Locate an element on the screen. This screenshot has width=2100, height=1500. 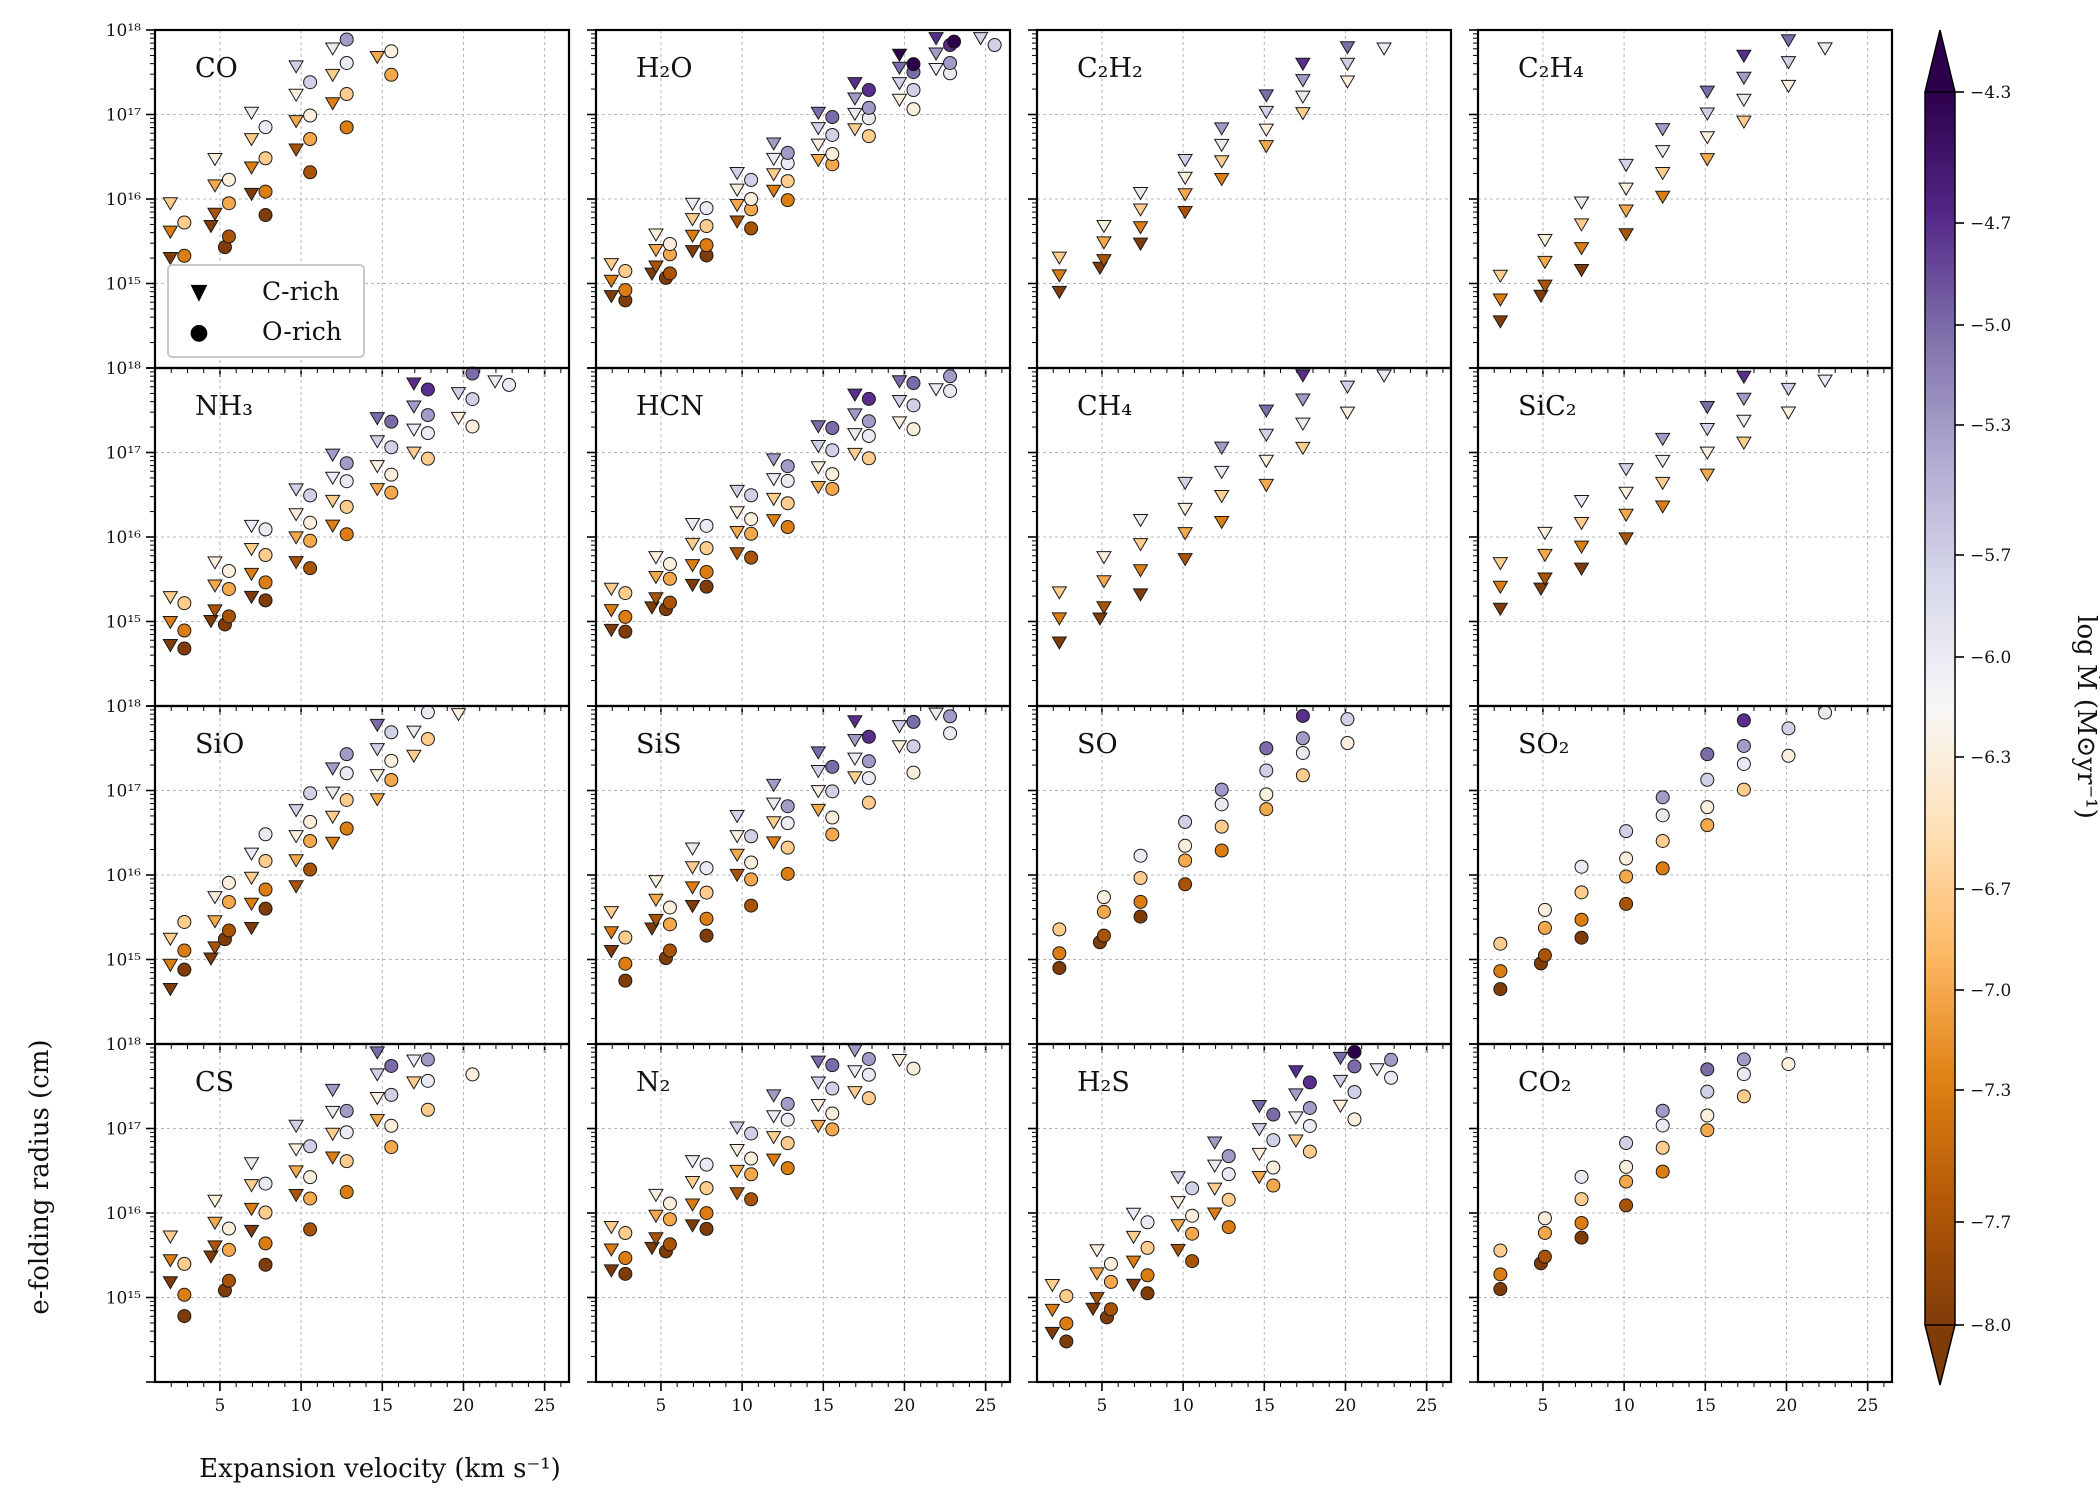
colorbar-extend-bottom is located at coordinates (1940, 1355).